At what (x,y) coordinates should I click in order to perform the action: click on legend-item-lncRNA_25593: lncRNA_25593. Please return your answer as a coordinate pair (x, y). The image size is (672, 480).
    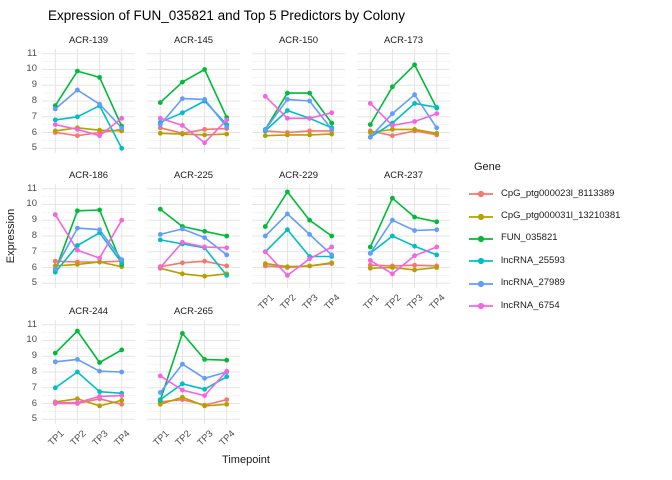
    Looking at the image, I should click on (544, 260).